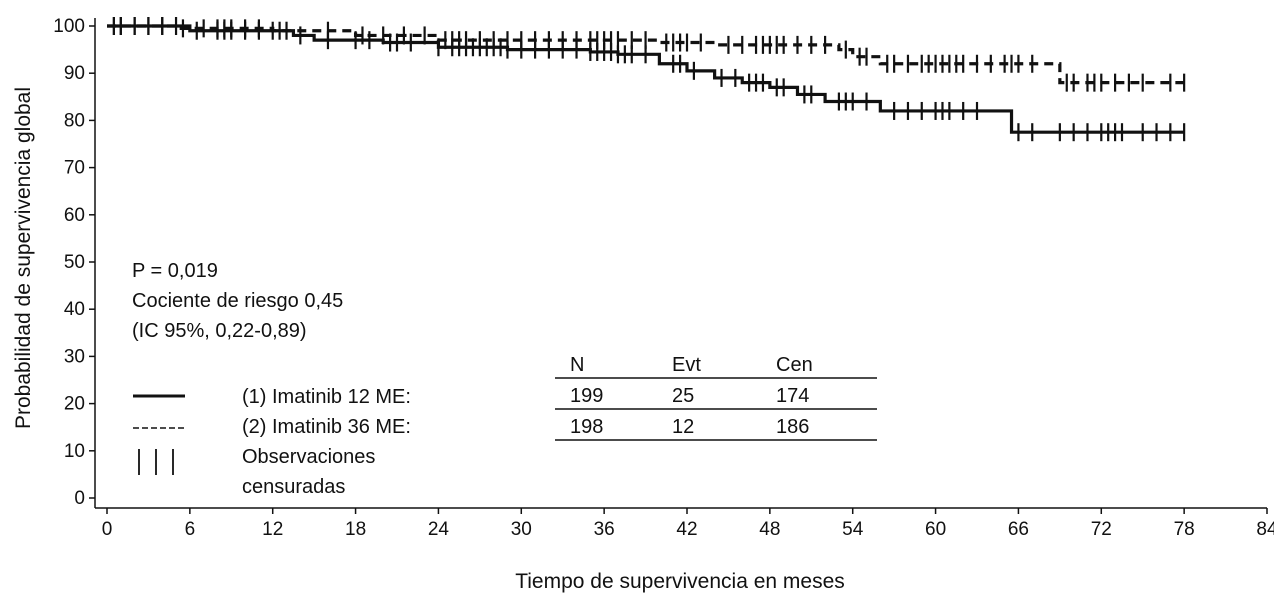 The image size is (1274, 602). Describe the element at coordinates (439, 529) in the screenshot. I see `x-tick-label: 24` at that location.